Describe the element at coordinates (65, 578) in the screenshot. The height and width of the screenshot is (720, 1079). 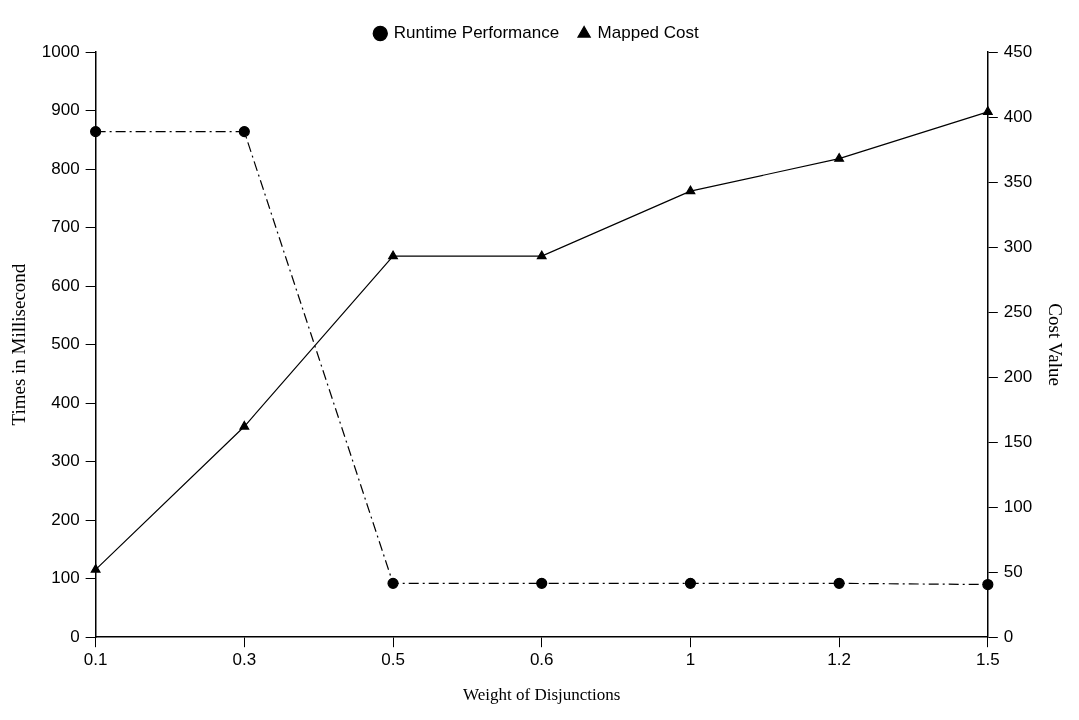
I see `y-tick-label: 100` at that location.